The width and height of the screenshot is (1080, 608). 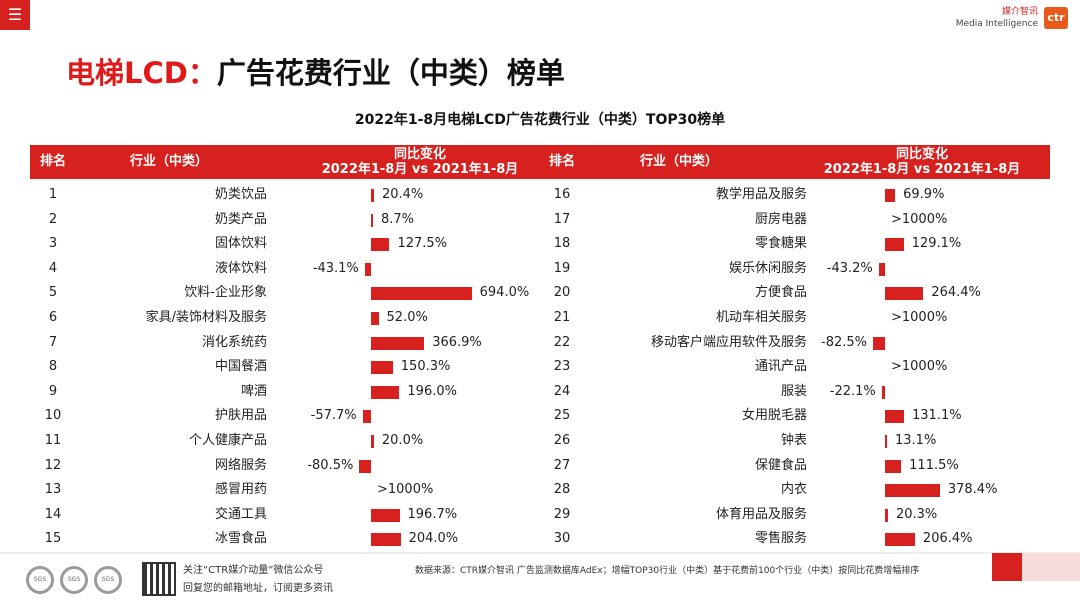 What do you see at coordinates (780, 539) in the screenshot?
I see `industry-cell: 零售服务` at bounding box center [780, 539].